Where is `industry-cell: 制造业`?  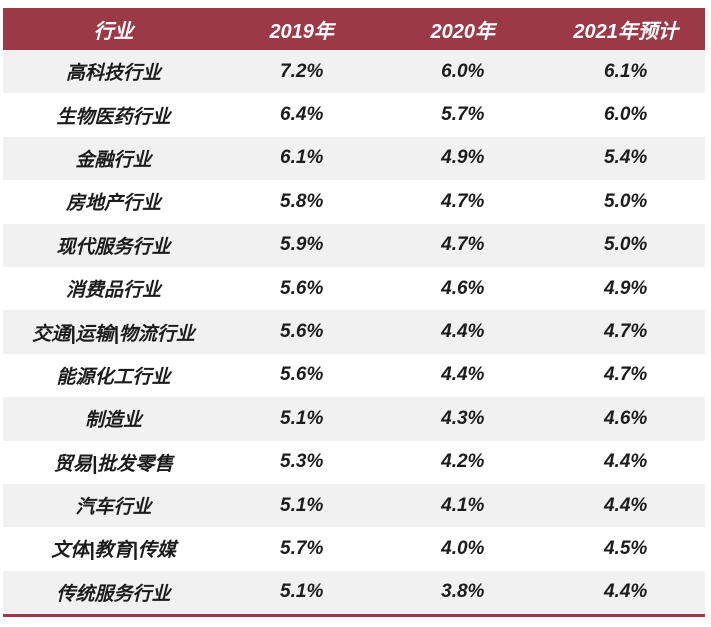
industry-cell: 制造业 is located at coordinates (114, 421).